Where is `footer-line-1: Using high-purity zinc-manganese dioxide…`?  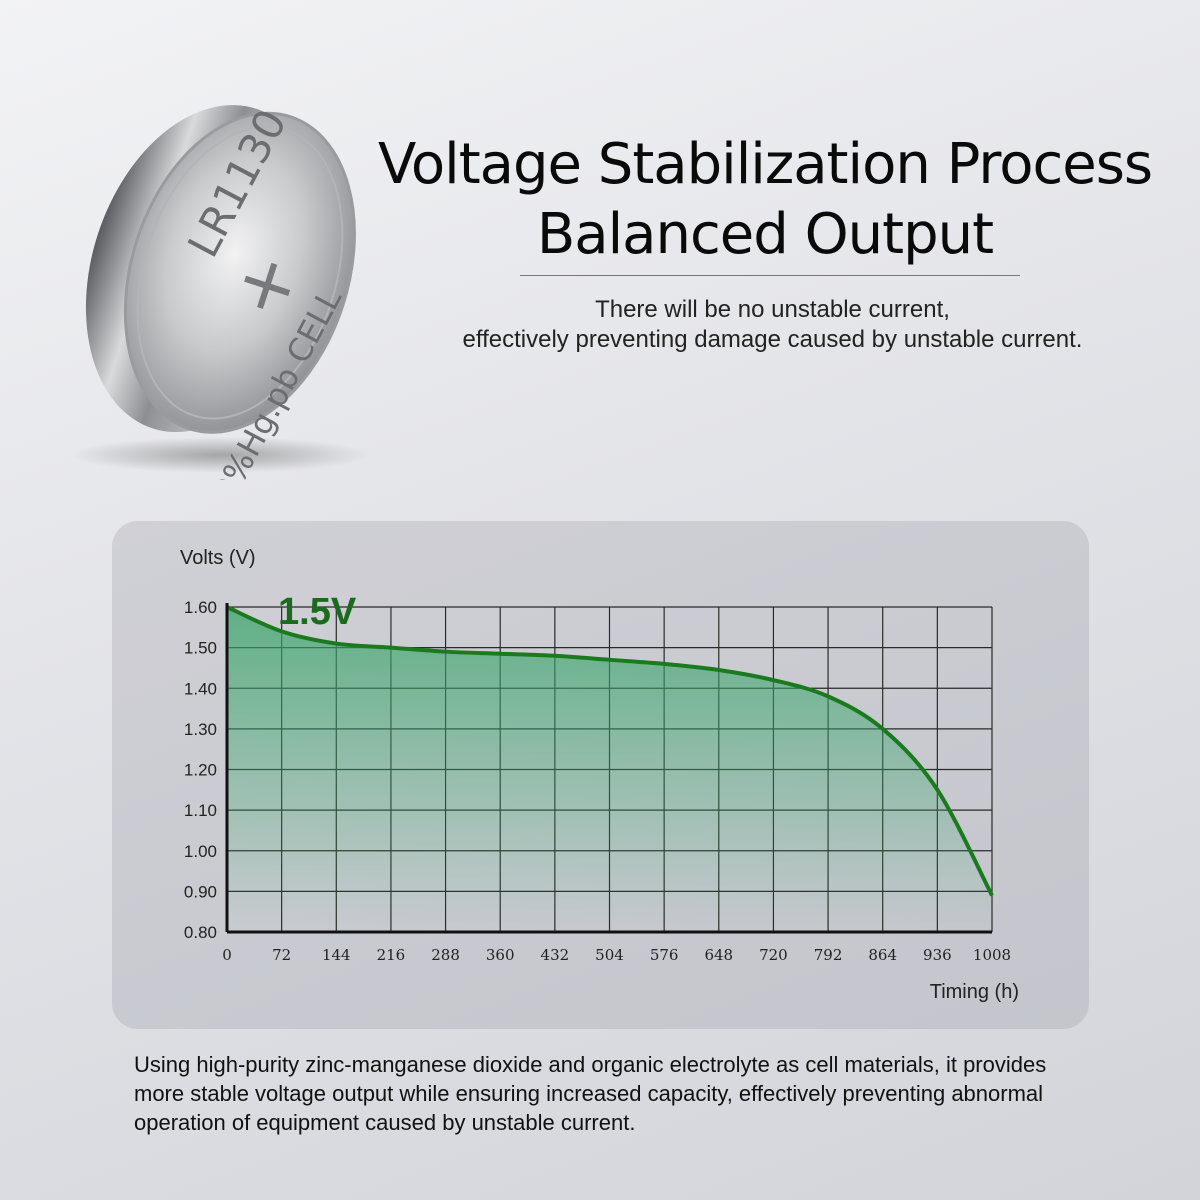 footer-line-1: Using high-purity zinc-manganese dioxide… is located at coordinates (590, 1064).